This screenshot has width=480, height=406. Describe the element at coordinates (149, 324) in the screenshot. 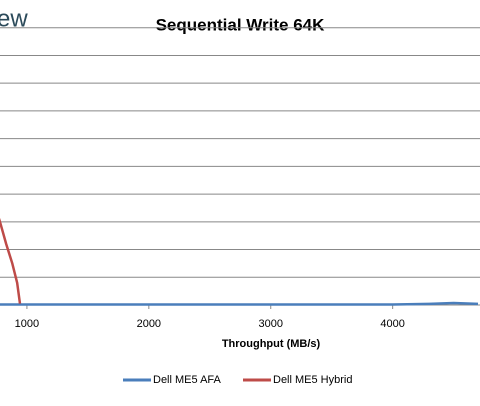

I see `x-tick-label: 2000` at that location.